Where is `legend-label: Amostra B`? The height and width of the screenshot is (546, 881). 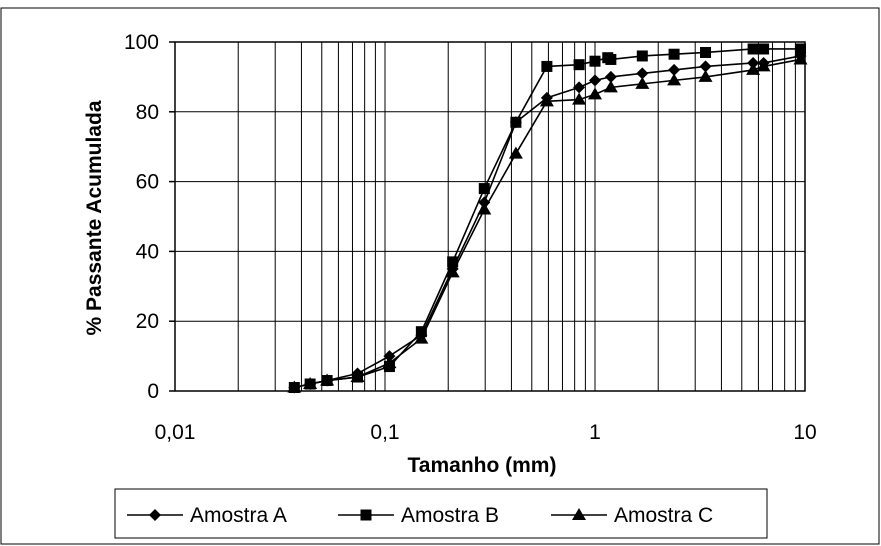
legend-label: Amostra B is located at coordinates (450, 515).